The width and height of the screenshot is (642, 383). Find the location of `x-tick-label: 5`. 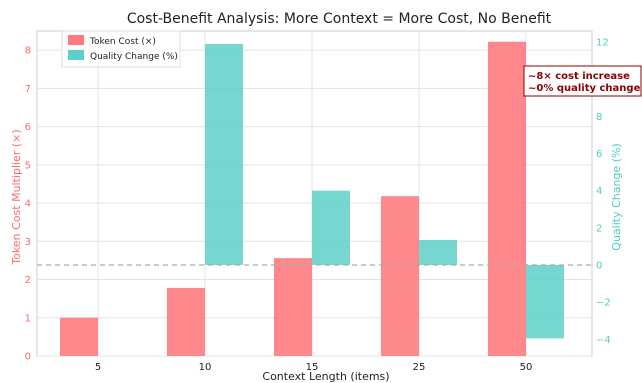

x-tick-label: 5 is located at coordinates (98, 367).